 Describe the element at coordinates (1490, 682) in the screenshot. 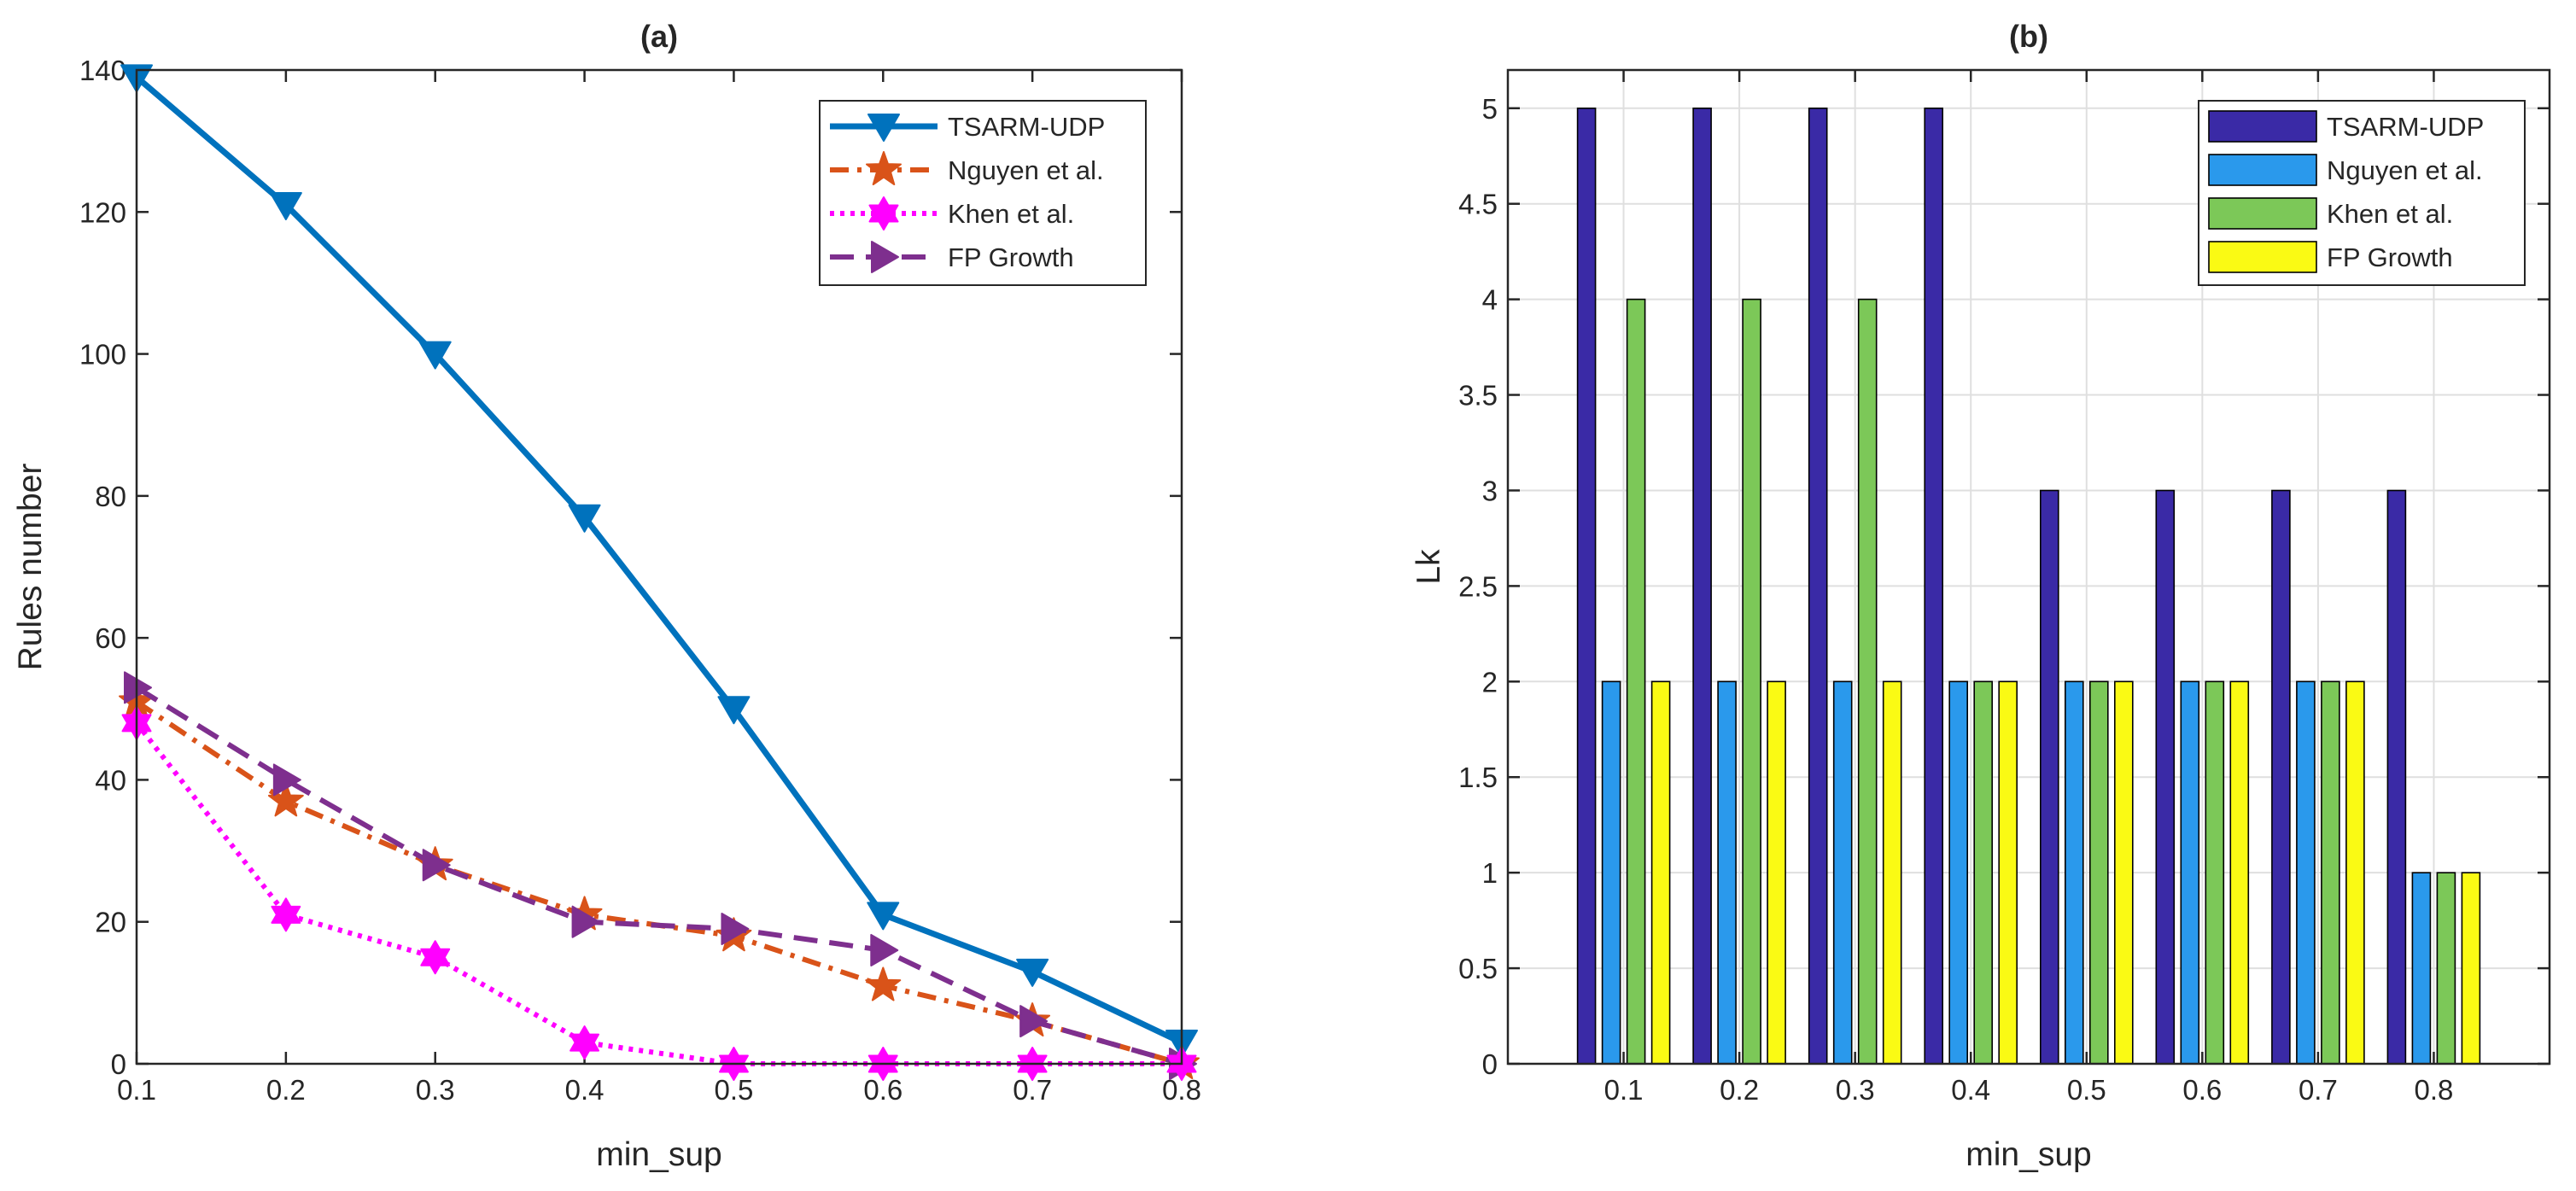

I see `chart-b-y-tick-label: 2` at that location.